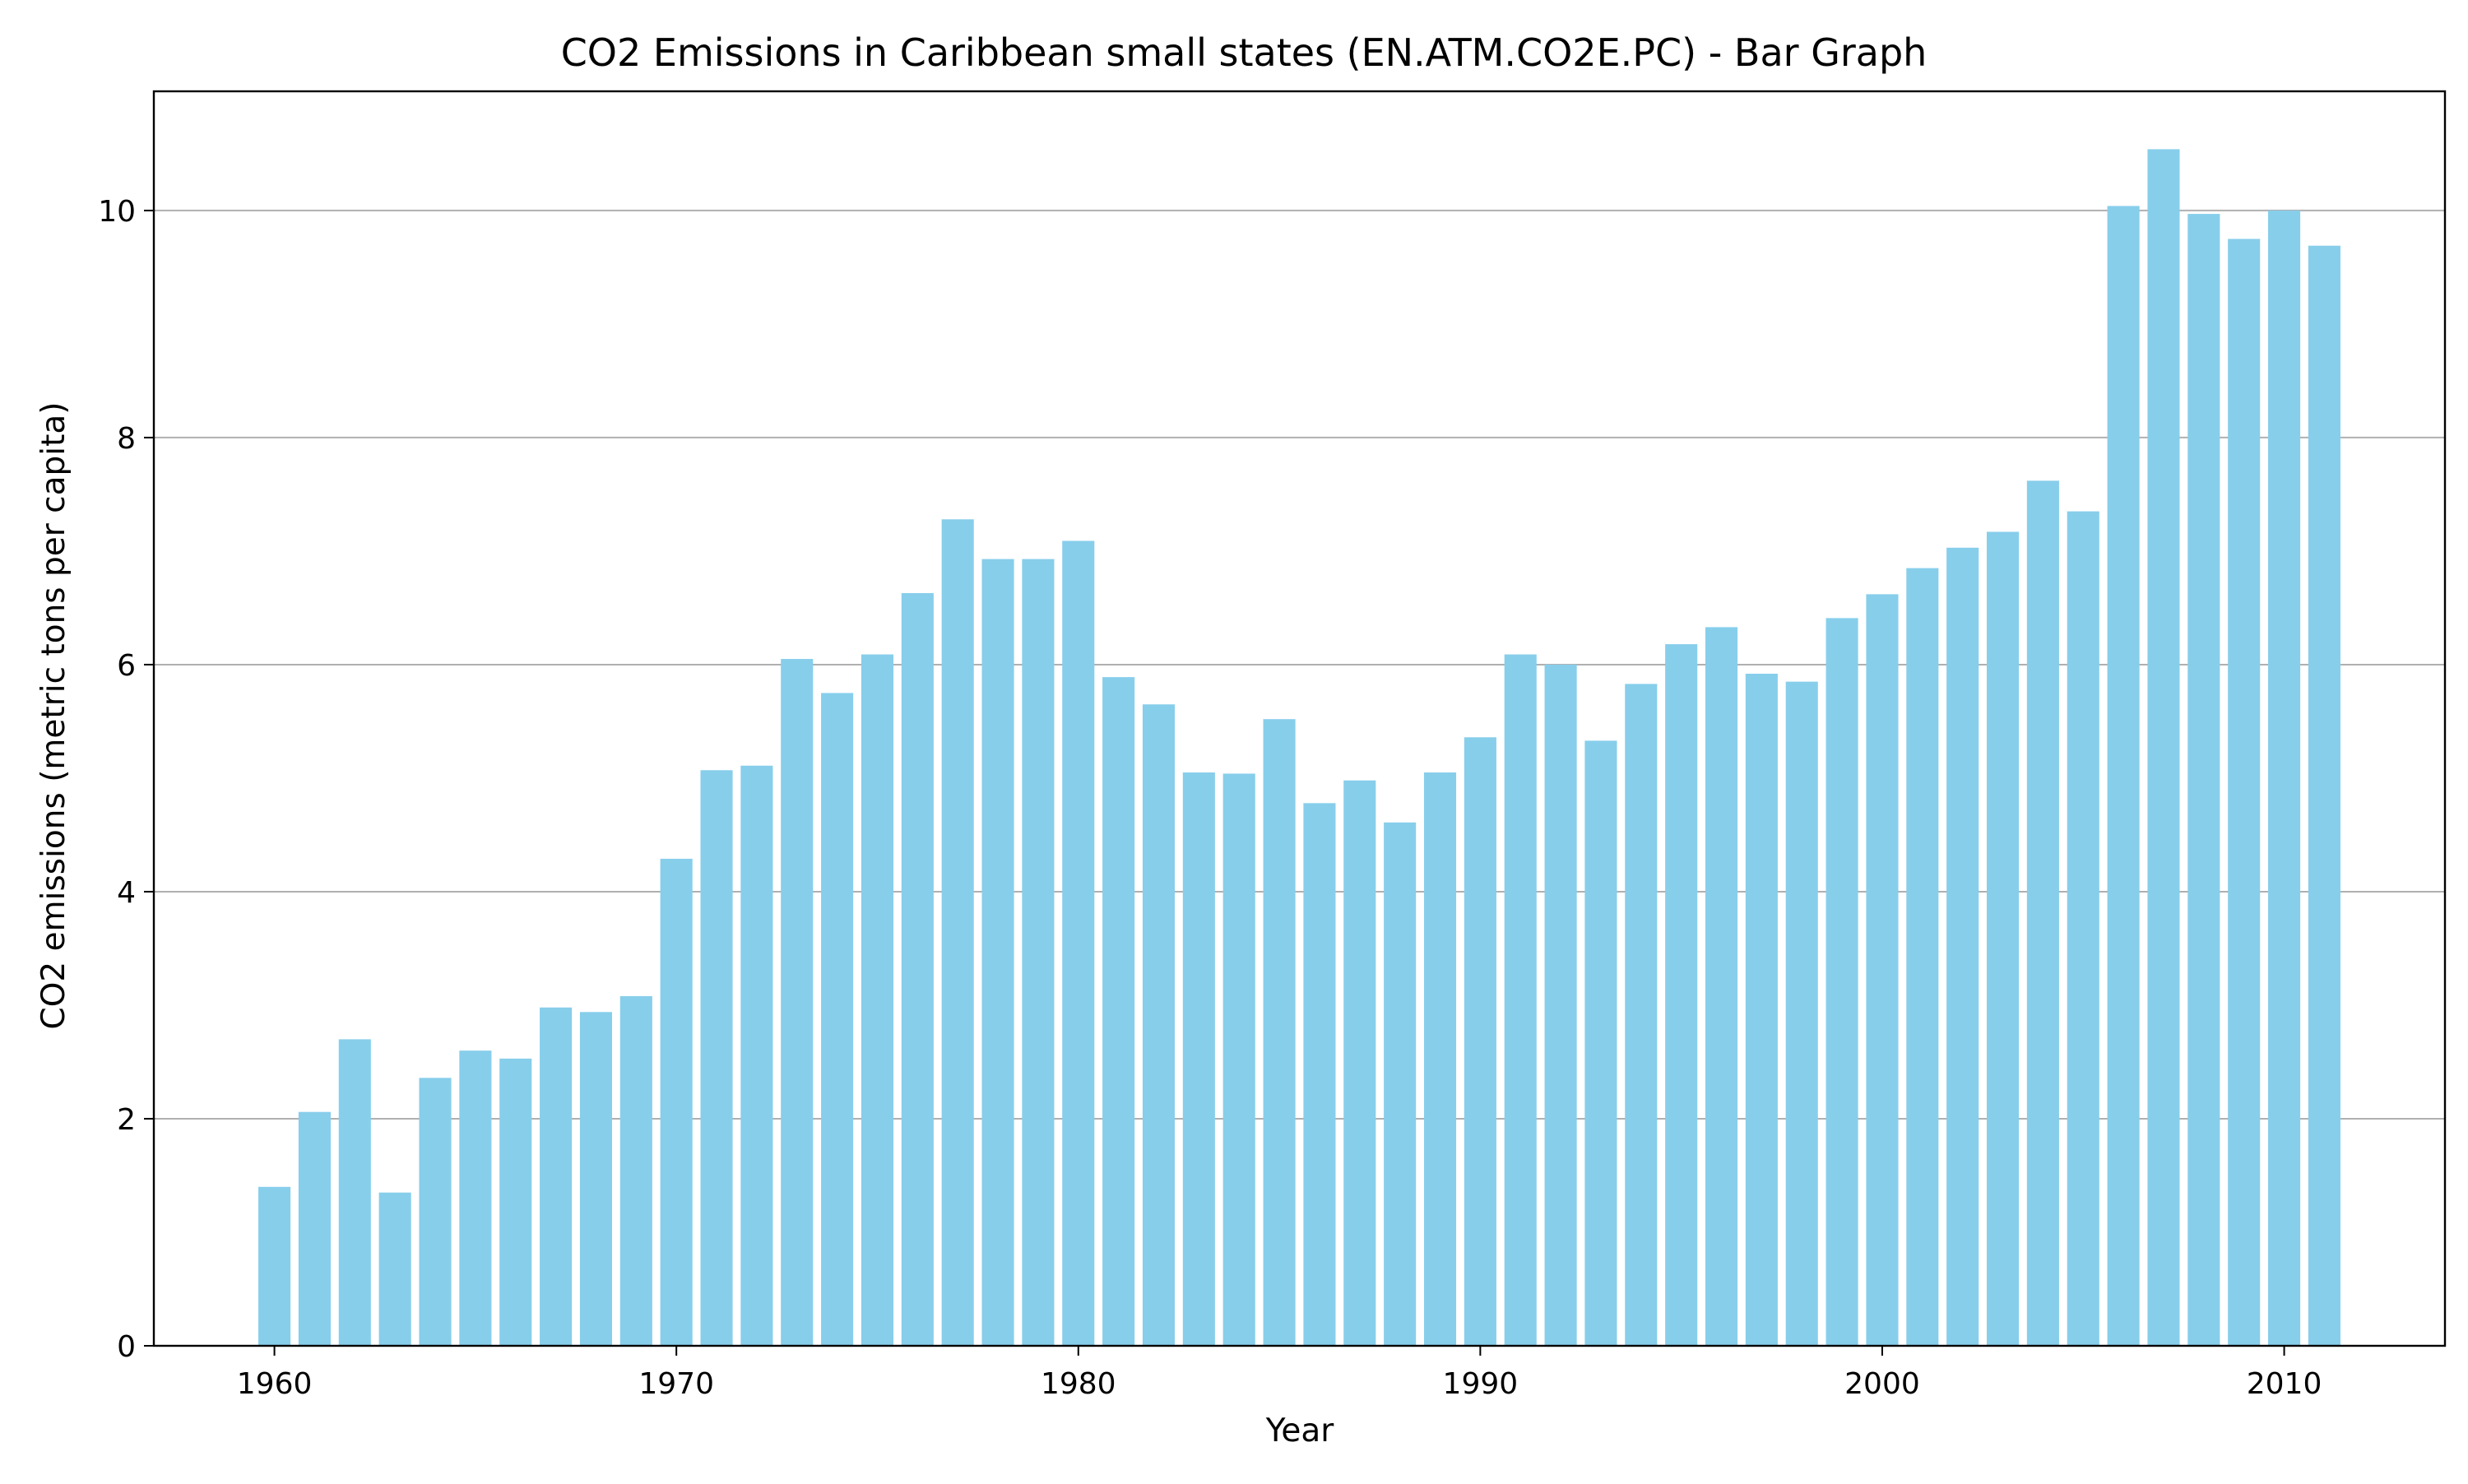 Image resolution: width=2468 pixels, height=1484 pixels. I want to click on bar-1990, so click(1480, 1041).